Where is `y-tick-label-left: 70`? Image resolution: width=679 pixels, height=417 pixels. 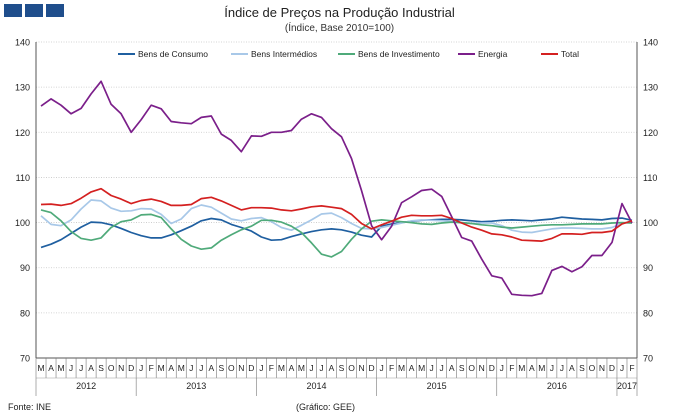
y-tick-label-left: 70 is located at coordinates (25, 359).